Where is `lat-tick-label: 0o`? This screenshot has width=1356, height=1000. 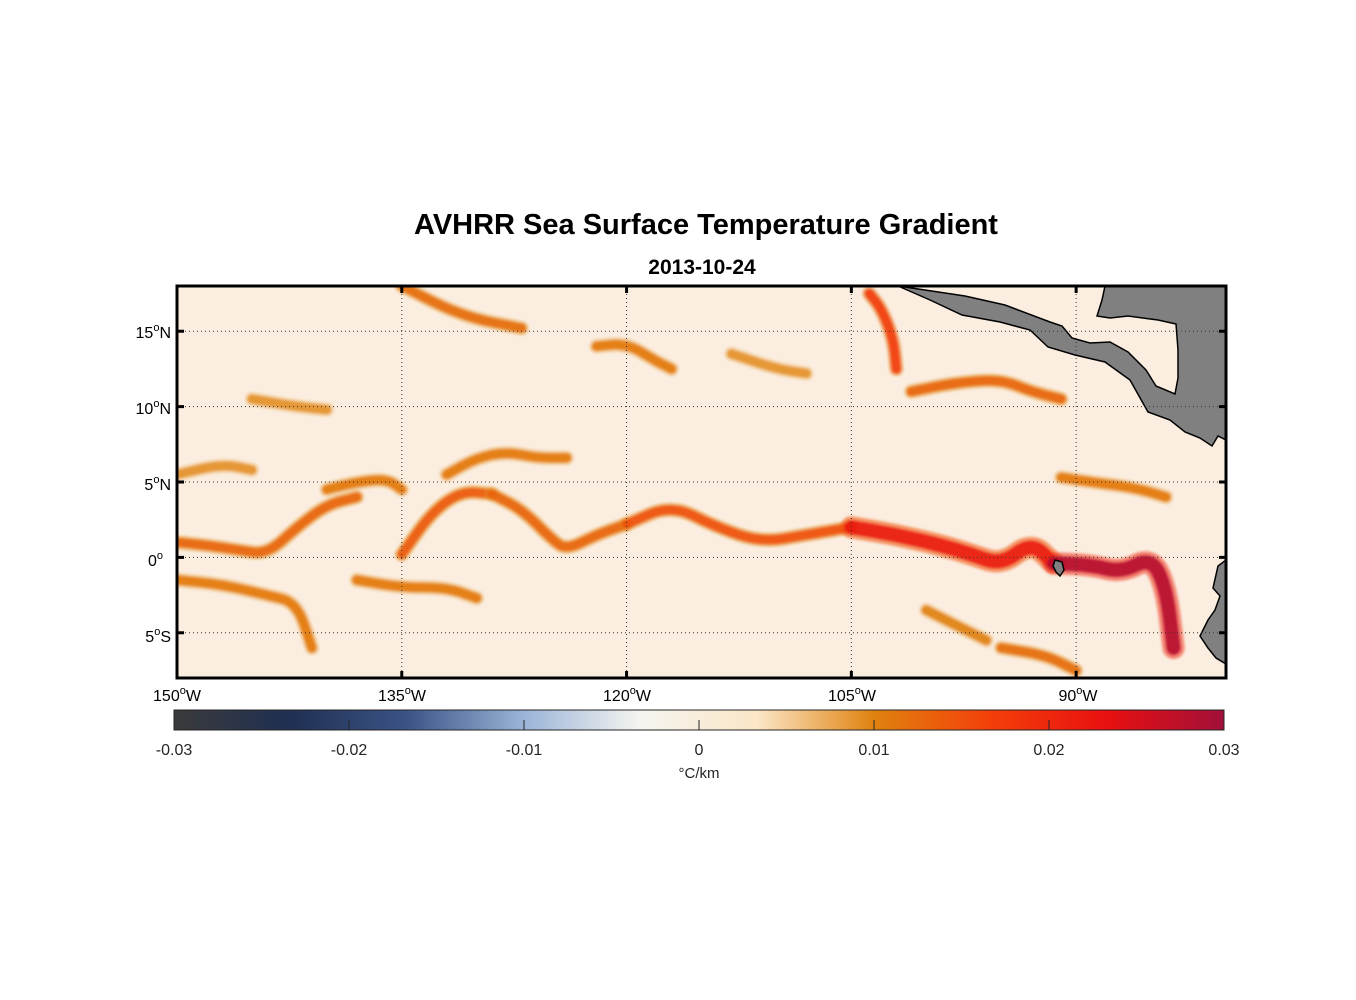
lat-tick-label: 0o is located at coordinates (155, 560).